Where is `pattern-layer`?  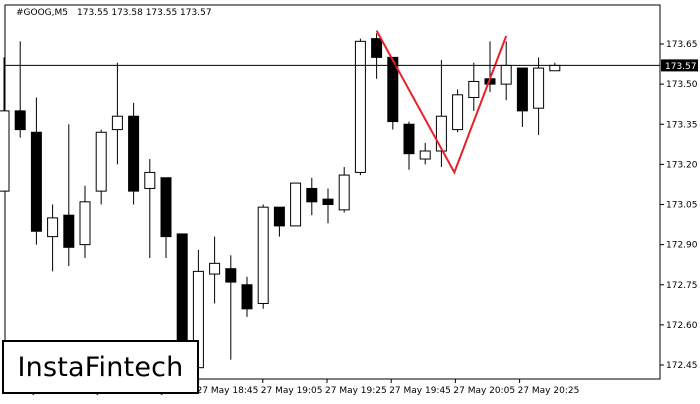
pattern-layer is located at coordinates (441, 102).